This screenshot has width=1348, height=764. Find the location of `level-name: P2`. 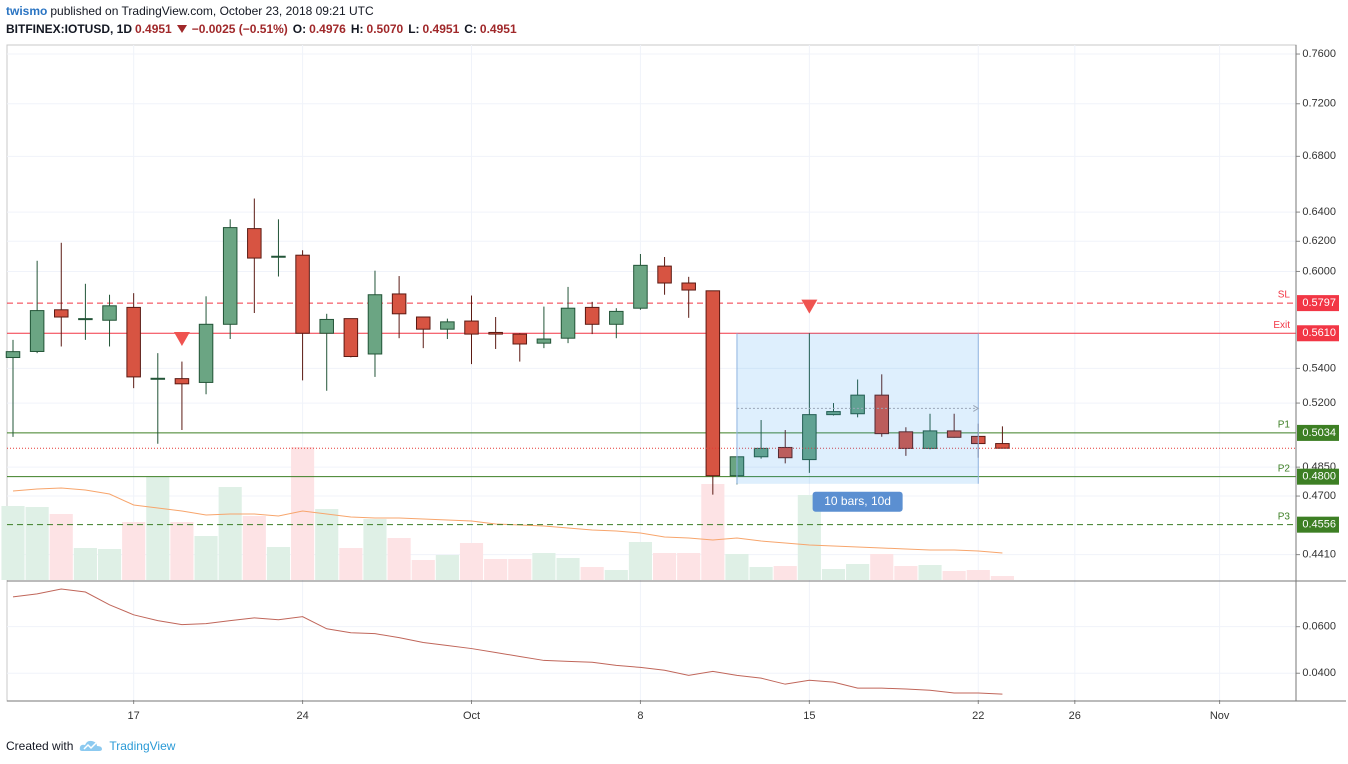

level-name: P2 is located at coordinates (1284, 468).